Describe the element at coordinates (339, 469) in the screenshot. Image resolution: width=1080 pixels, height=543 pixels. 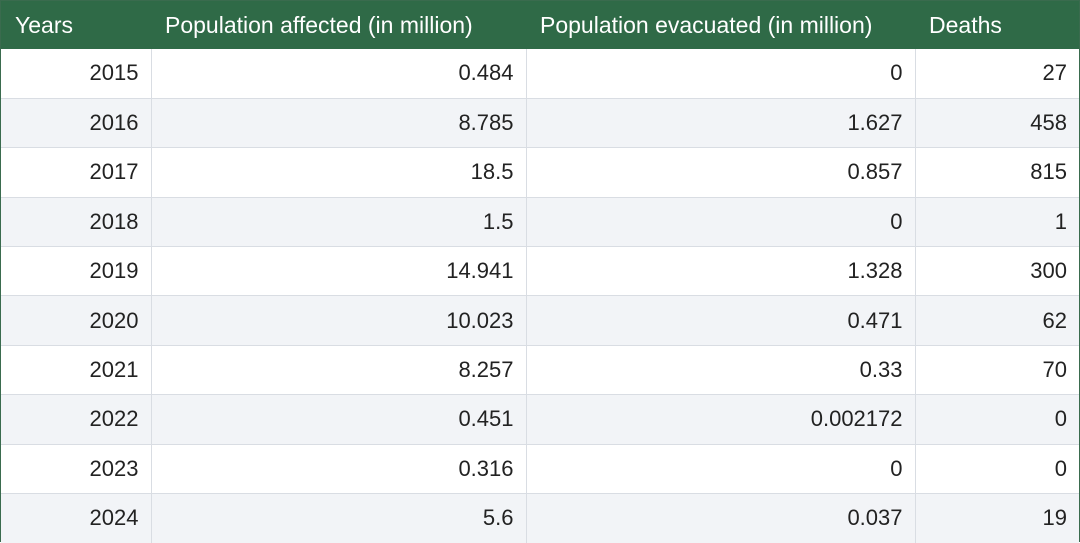
I see `population-affected-cell: 0.316` at that location.